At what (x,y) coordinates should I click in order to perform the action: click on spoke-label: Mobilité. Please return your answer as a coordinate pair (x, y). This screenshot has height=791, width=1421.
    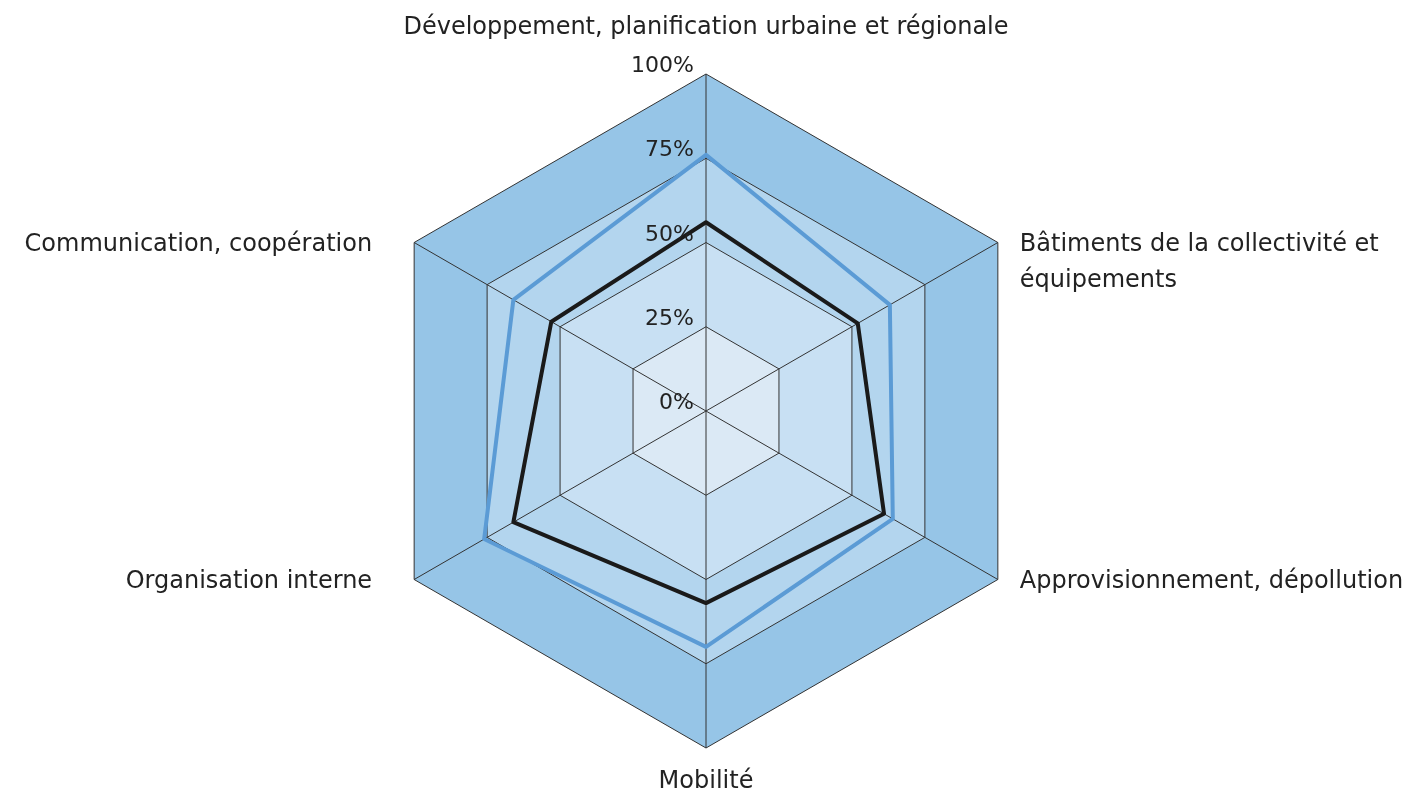
    Looking at the image, I should click on (706, 778).